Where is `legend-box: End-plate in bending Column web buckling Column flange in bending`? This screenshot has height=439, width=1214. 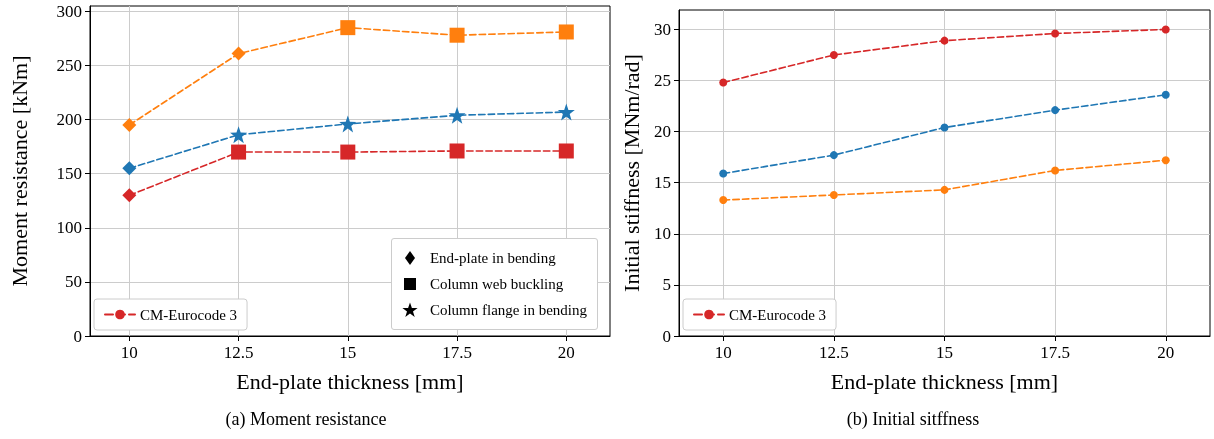 legend-box: End-plate in bending Column web buckling Column flange in bending is located at coordinates (494, 284).